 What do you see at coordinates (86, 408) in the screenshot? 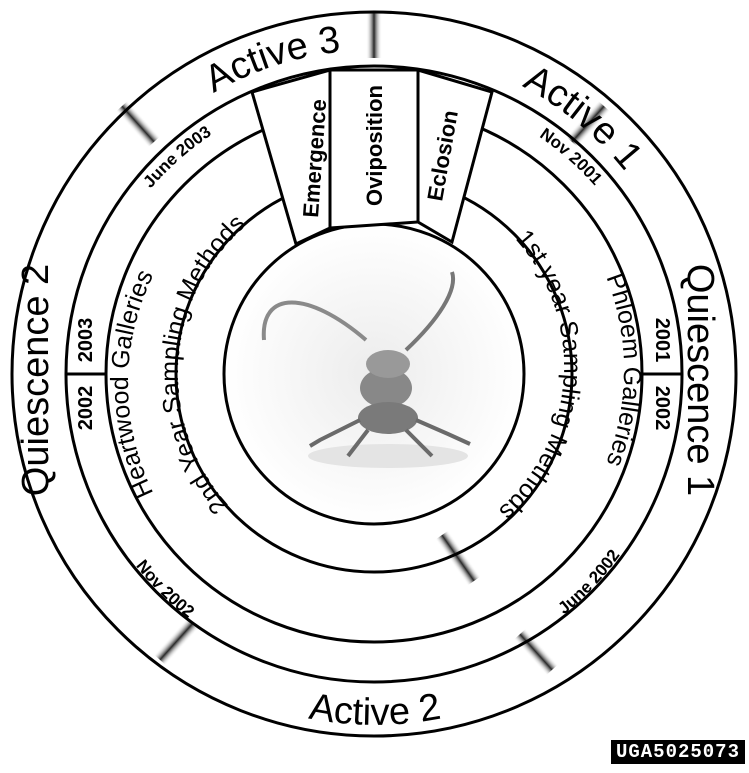
I see `label-year-left-bottom: 2002` at bounding box center [86, 408].